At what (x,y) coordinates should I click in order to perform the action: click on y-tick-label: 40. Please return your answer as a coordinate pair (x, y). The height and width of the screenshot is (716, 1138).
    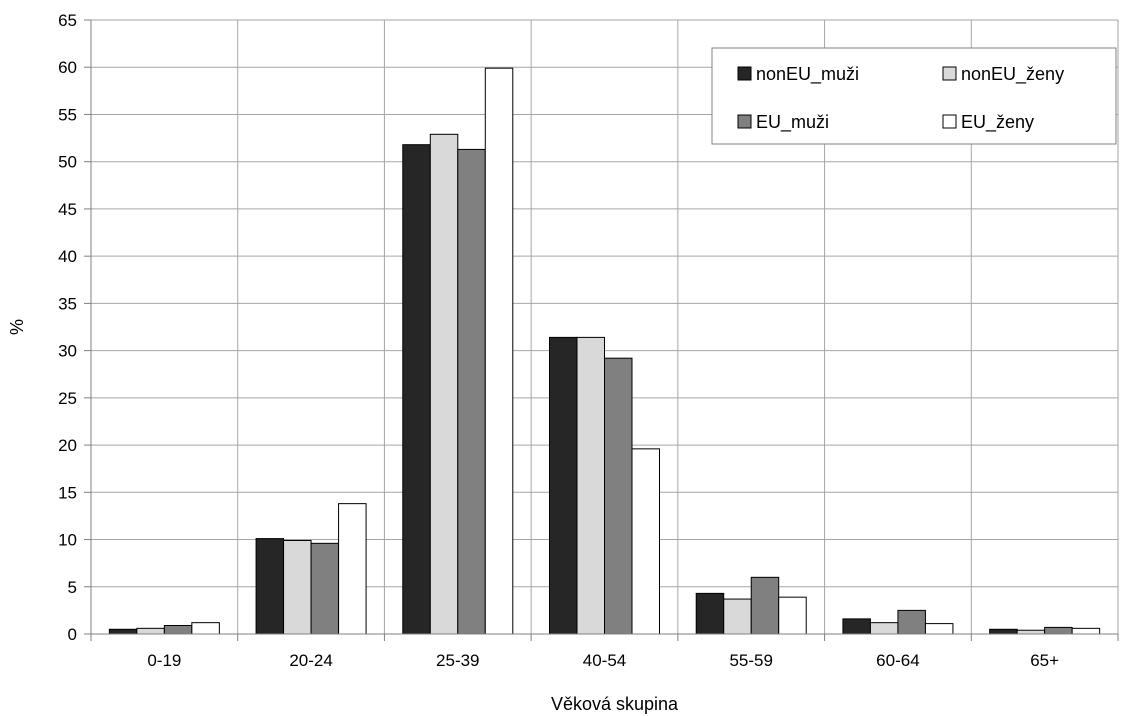
    Looking at the image, I should click on (67, 256).